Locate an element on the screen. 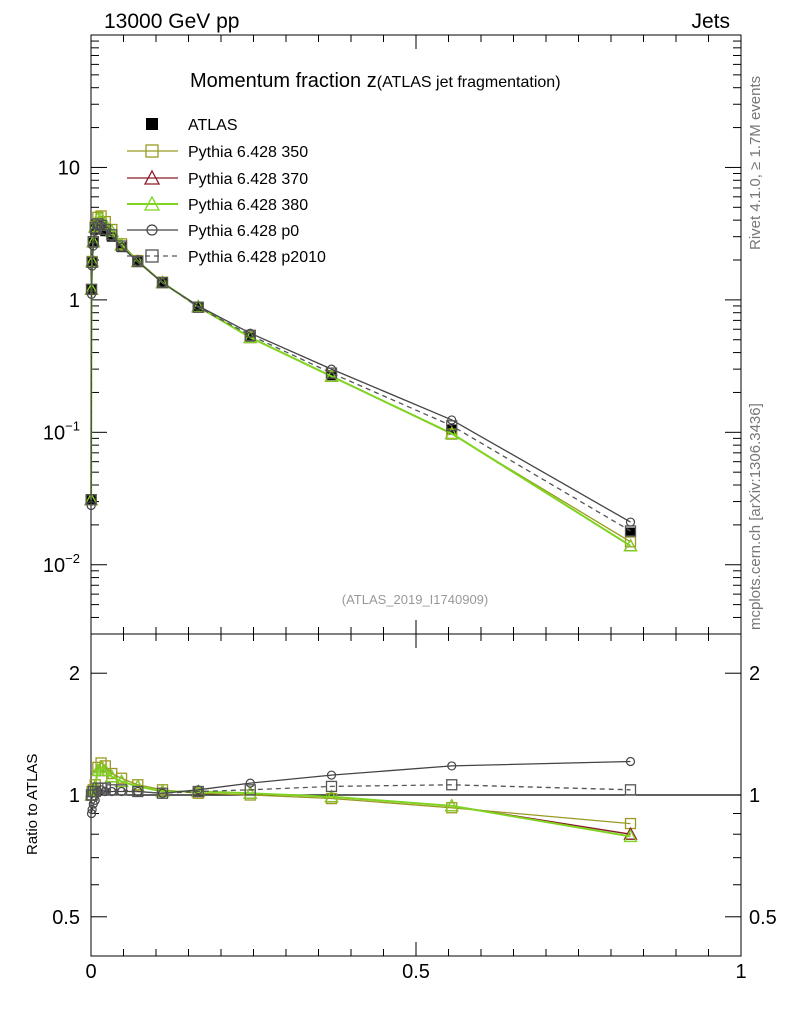 The height and width of the screenshot is (1024, 786). legend-label-370: Pythia 6.428 370 is located at coordinates (248, 179).